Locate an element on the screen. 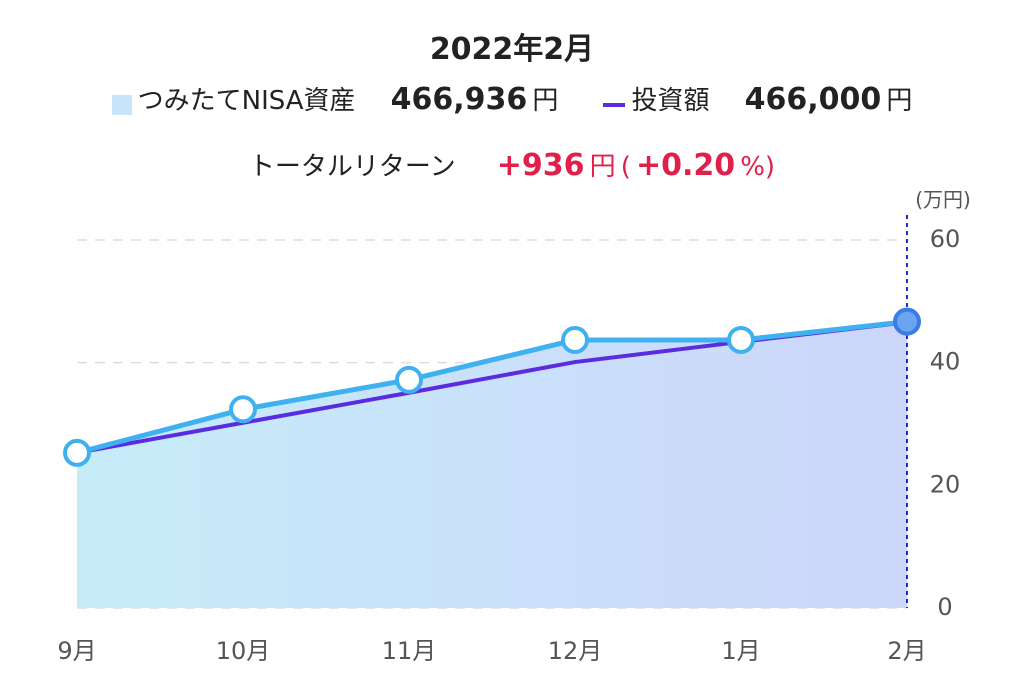 This screenshot has height=700, width=1024. legend-line is located at coordinates (614, 104).